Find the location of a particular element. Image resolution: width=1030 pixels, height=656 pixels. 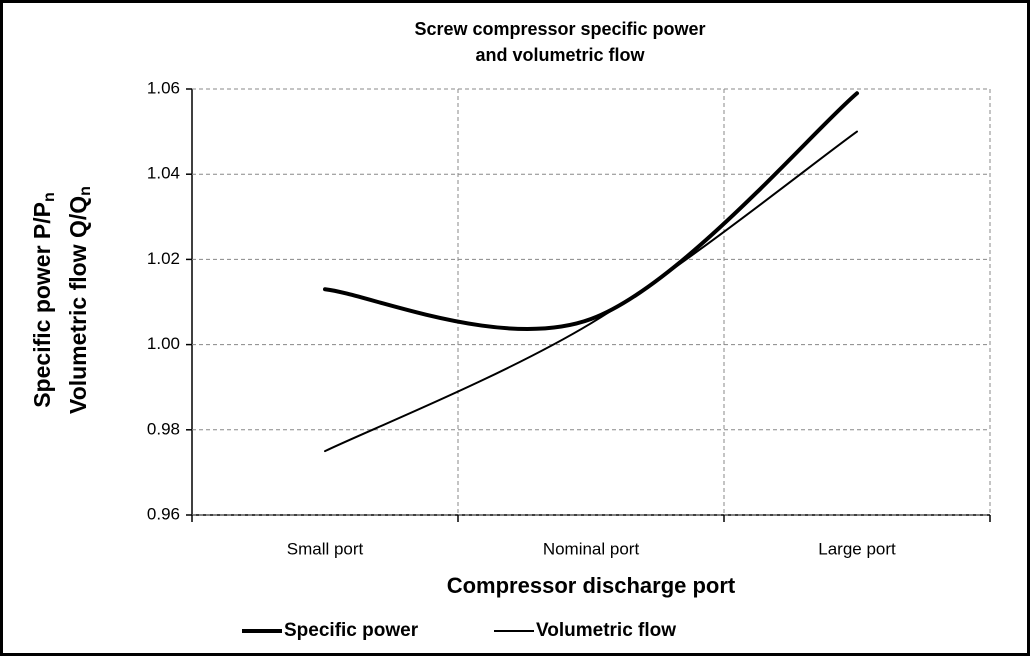

y-tick-label: 1.06 is located at coordinates (163, 87).